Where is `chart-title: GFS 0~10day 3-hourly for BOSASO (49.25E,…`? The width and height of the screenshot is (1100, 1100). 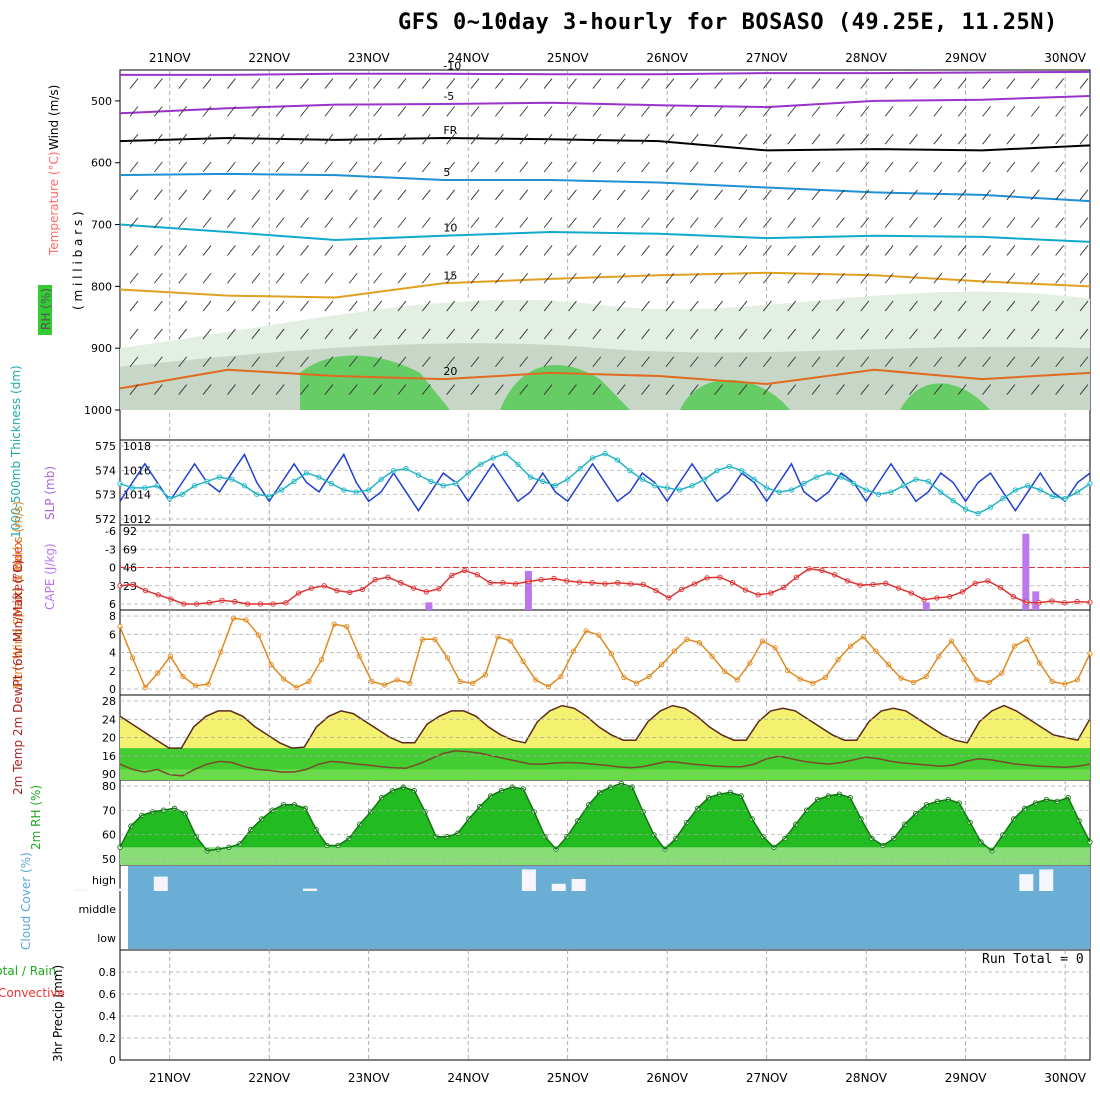 chart-title: GFS 0~10day 3-hourly for BOSASO (49.25E,… is located at coordinates (728, 22).